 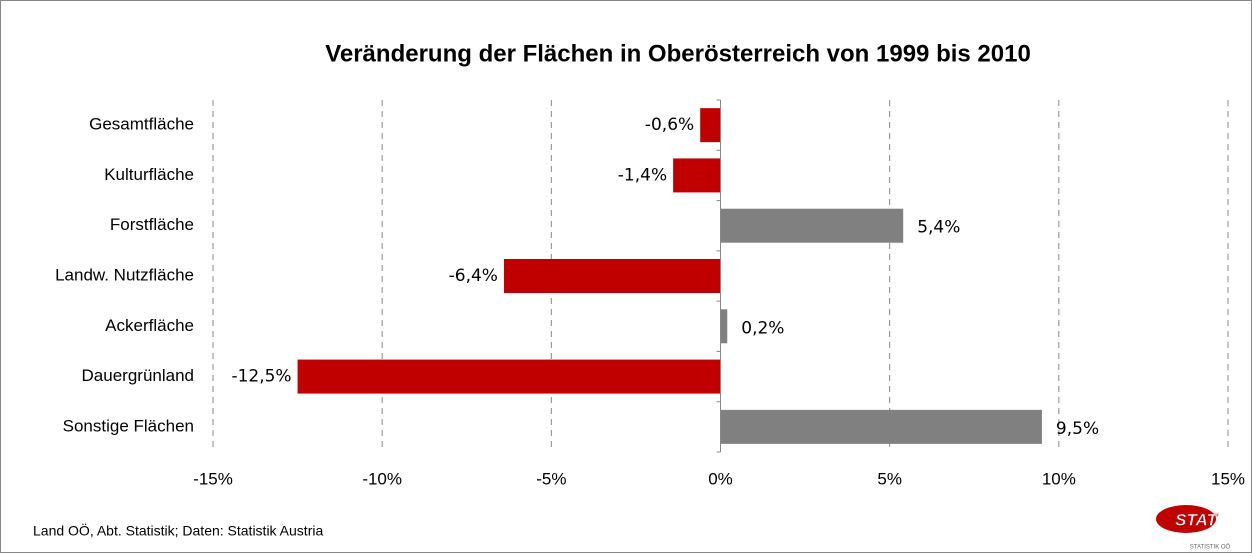 What do you see at coordinates (1228, 478) in the screenshot?
I see `x-tick-label: 15%` at bounding box center [1228, 478].